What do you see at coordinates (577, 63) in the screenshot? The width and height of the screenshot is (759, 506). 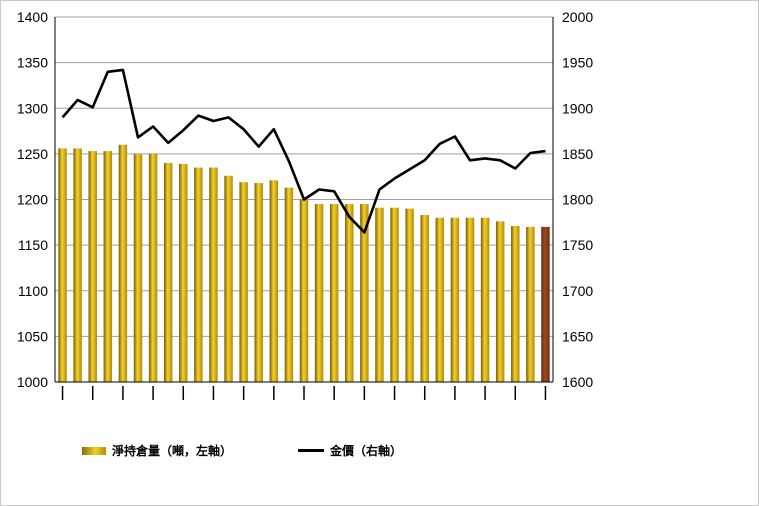 I see `right-tick-label: 1950` at bounding box center [577, 63].